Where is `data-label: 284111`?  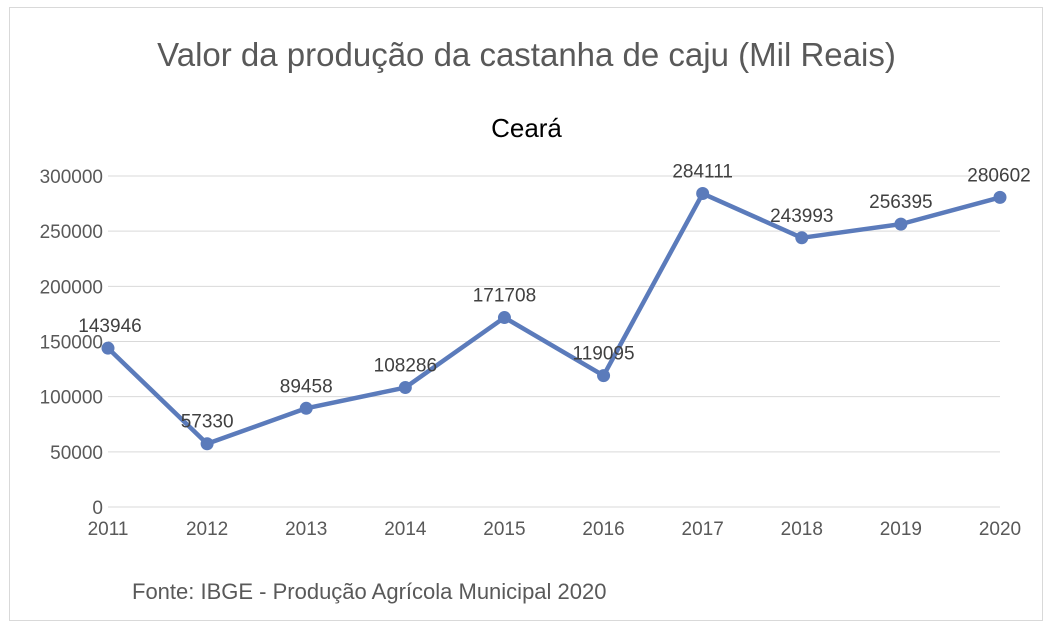
data-label: 284111 is located at coordinates (702, 172).